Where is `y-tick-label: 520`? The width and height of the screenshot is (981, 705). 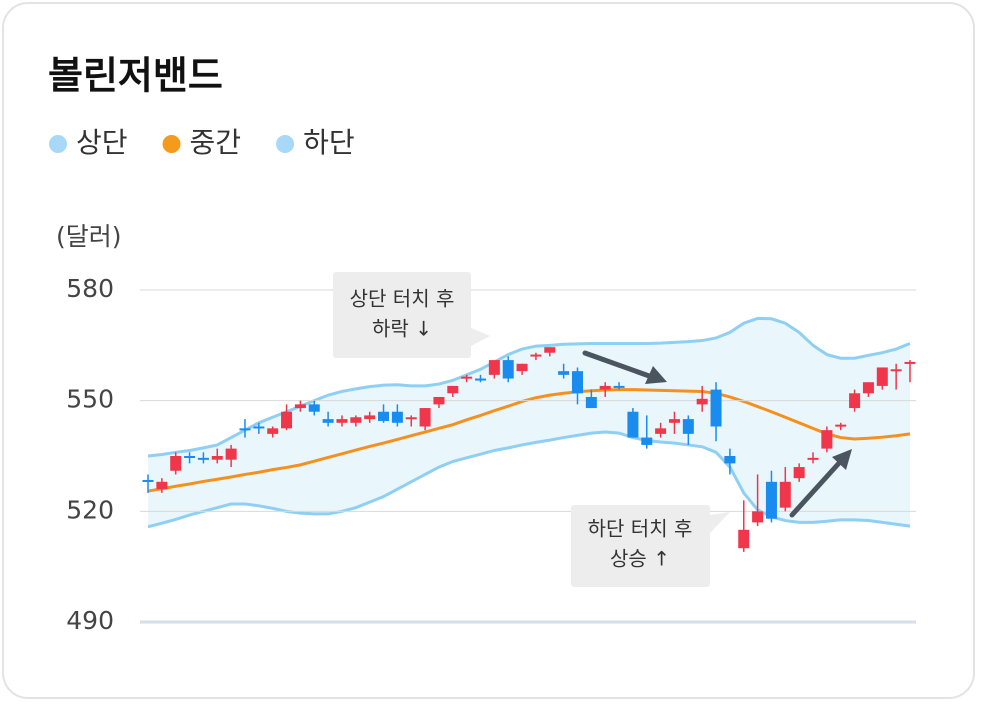 y-tick-label: 520 is located at coordinates (90, 509).